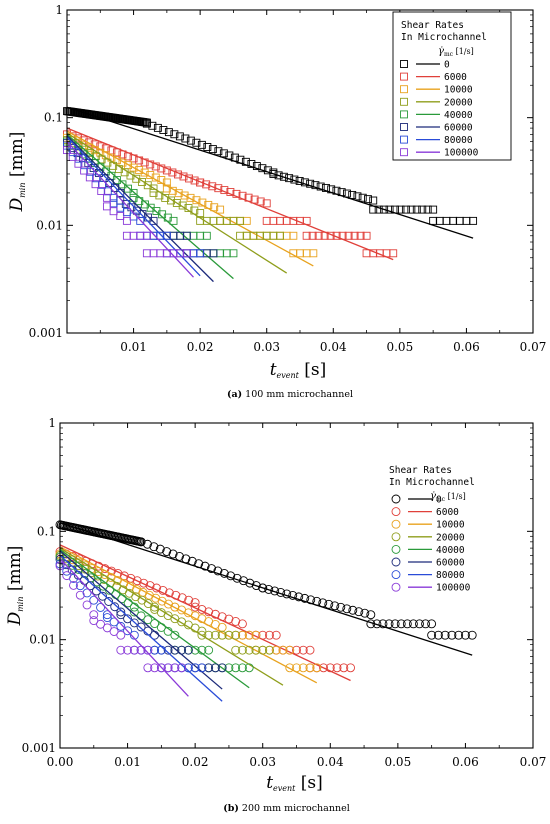  Describe the element at coordinates (428, 563) in the screenshot. I see `legend-item-60000: 60000` at that location.